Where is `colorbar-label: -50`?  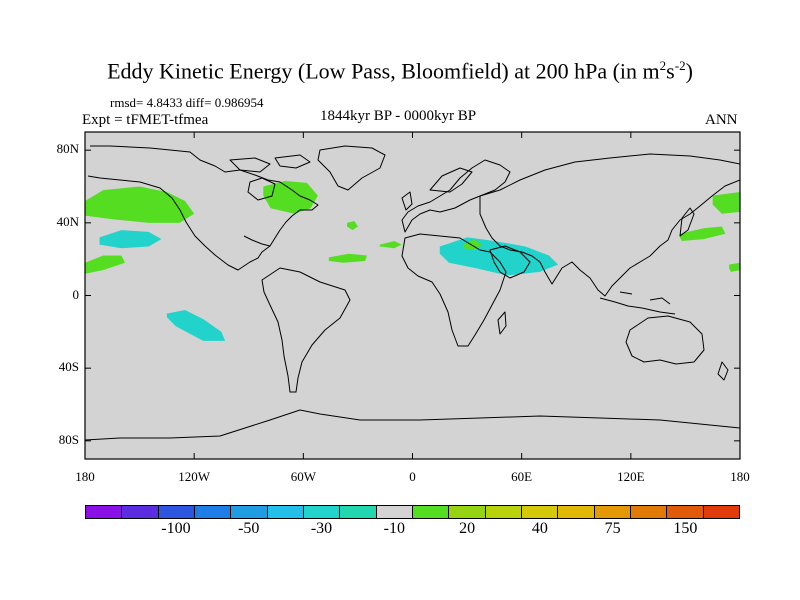
colorbar-label: -50 is located at coordinates (249, 528).